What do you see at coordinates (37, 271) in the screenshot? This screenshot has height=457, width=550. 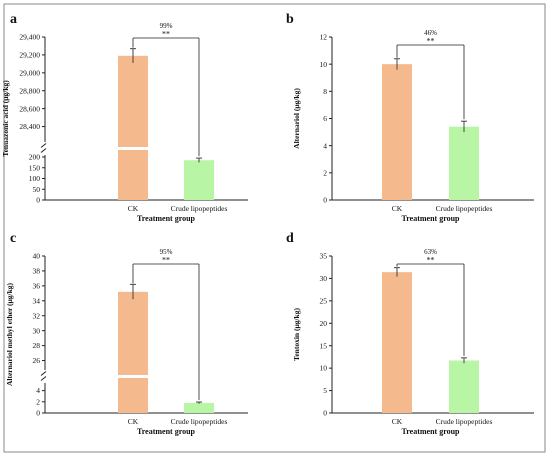 I see `y-tick-label: 38` at bounding box center [37, 271].